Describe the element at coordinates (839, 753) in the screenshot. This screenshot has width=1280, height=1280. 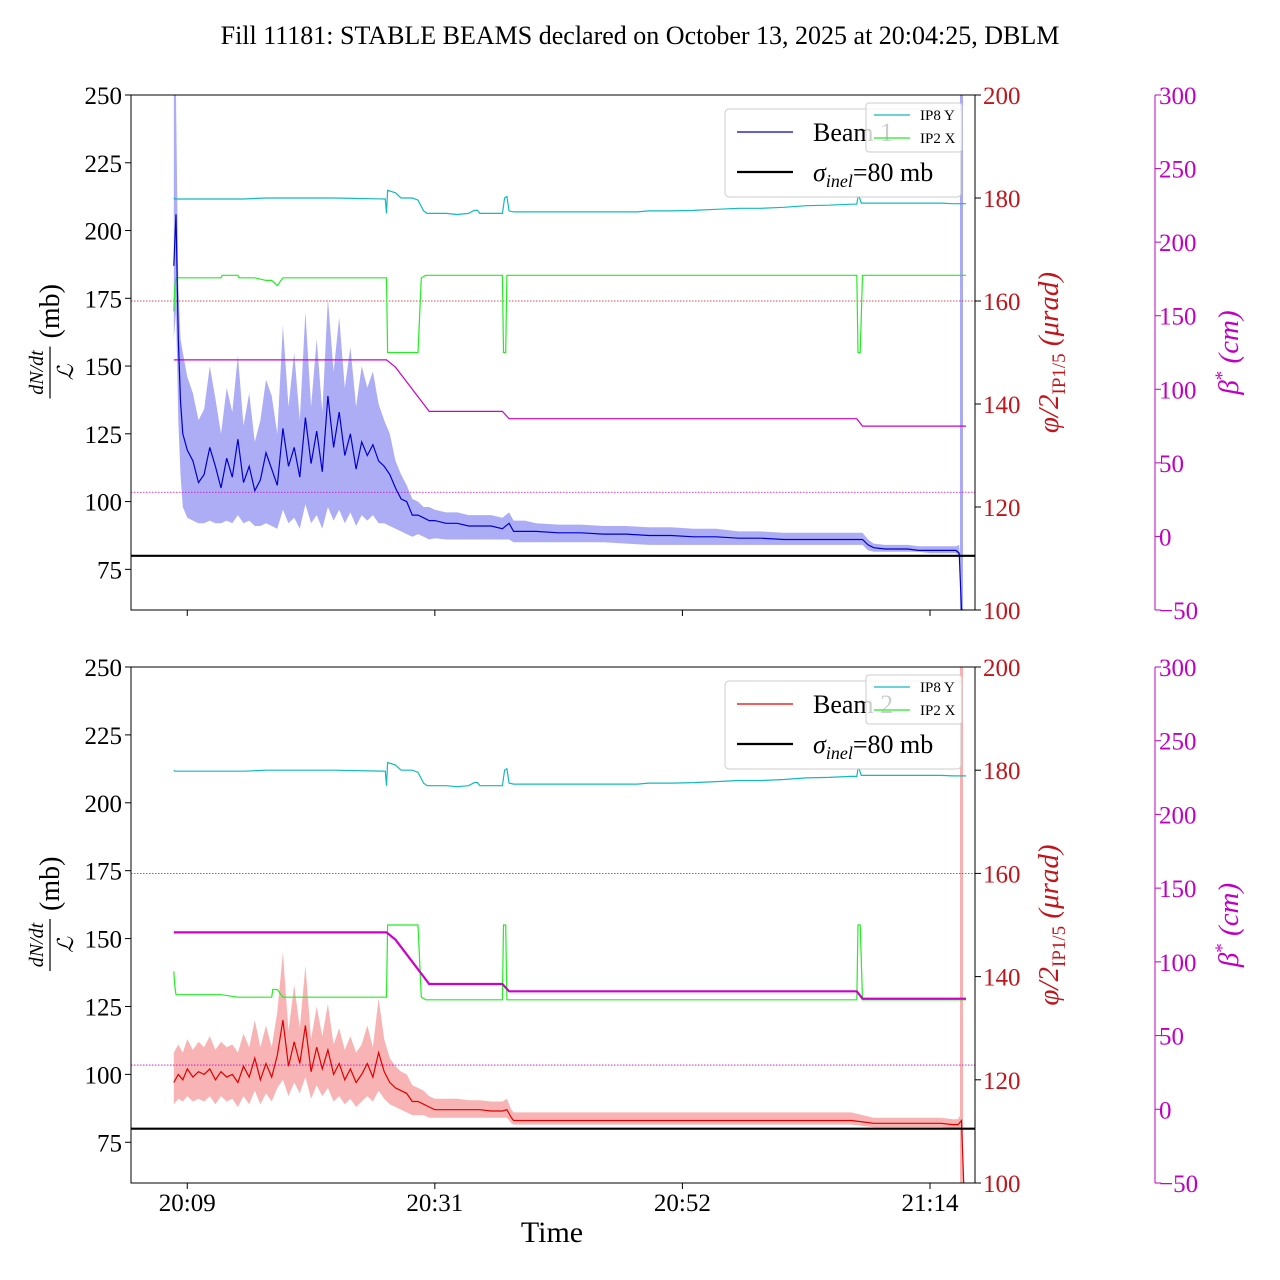
I see `legend-sigma-sub: inel` at that location.